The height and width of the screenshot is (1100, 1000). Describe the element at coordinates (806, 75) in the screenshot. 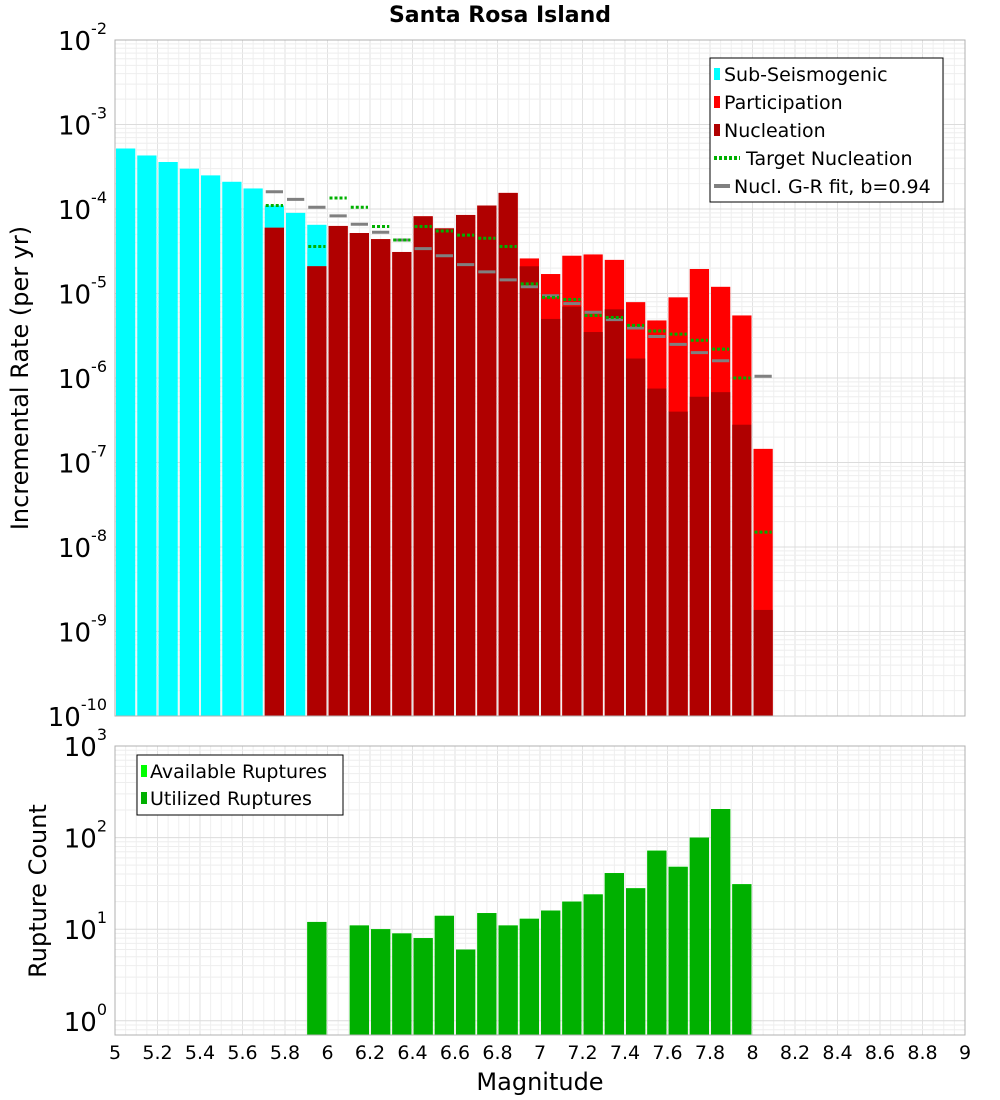

I see `legend-label-sub_seismogenic: Sub-Seismogenic` at that location.